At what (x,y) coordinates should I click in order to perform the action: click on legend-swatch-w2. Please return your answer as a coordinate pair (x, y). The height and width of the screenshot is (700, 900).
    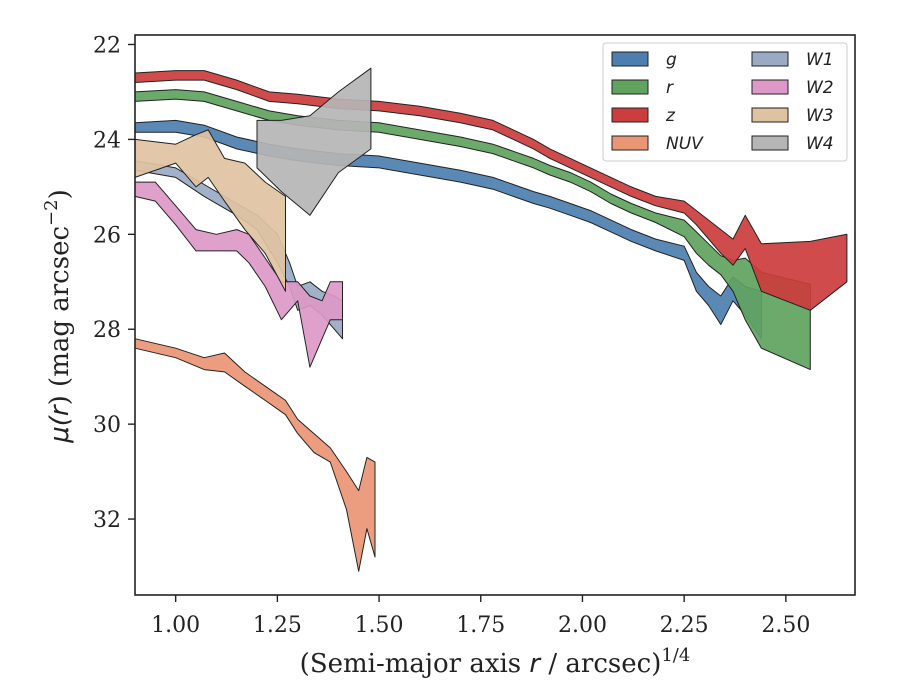
    Looking at the image, I should click on (770, 87).